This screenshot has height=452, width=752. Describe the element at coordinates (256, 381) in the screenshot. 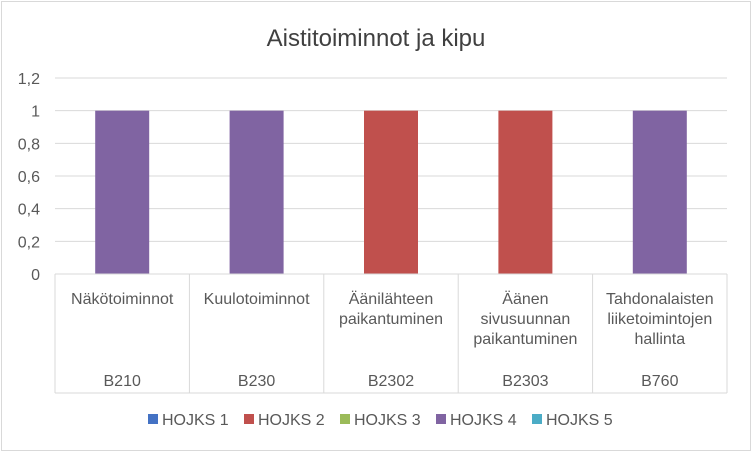

I see `category-code-label: B230` at that location.